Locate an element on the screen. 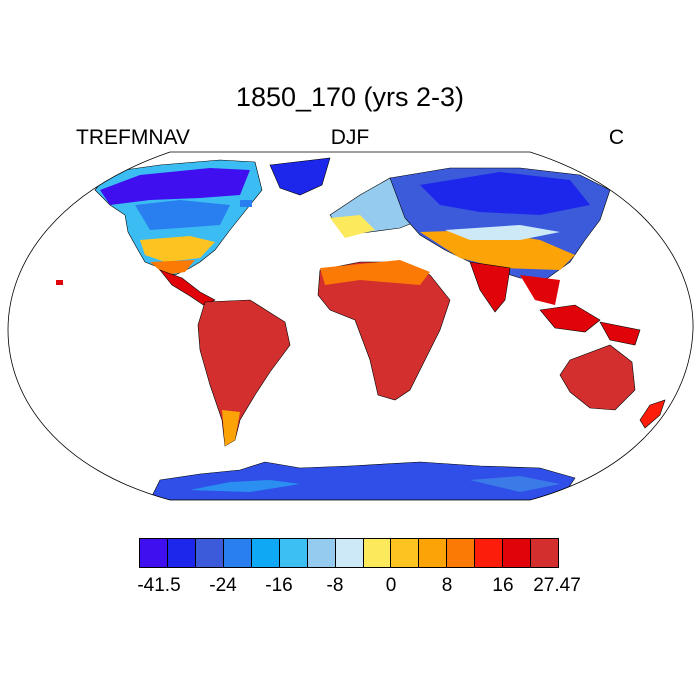  colorbar-tick-label: 0 is located at coordinates (391, 585).